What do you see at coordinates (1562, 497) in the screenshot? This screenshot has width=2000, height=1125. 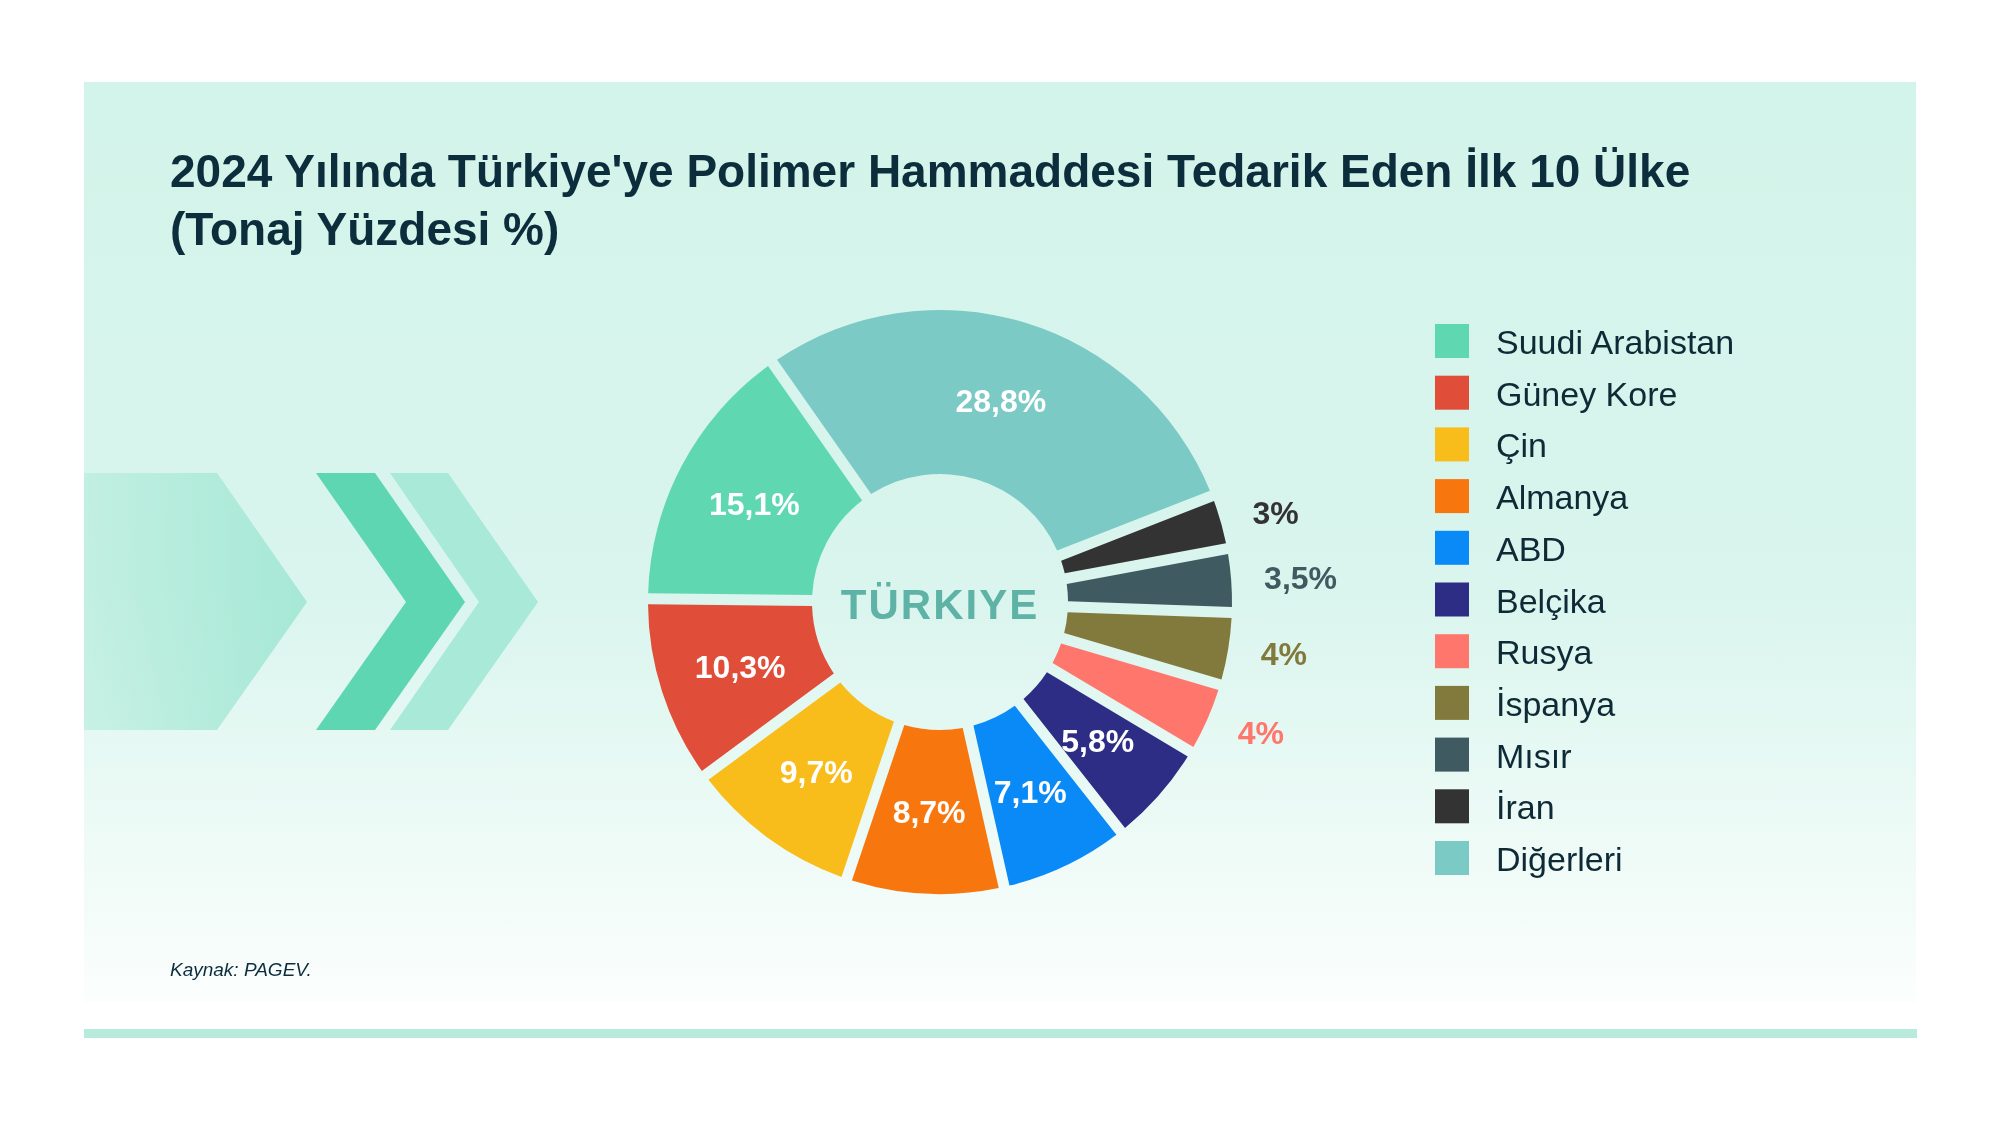 I see `legend-label: Almanya` at bounding box center [1562, 497].